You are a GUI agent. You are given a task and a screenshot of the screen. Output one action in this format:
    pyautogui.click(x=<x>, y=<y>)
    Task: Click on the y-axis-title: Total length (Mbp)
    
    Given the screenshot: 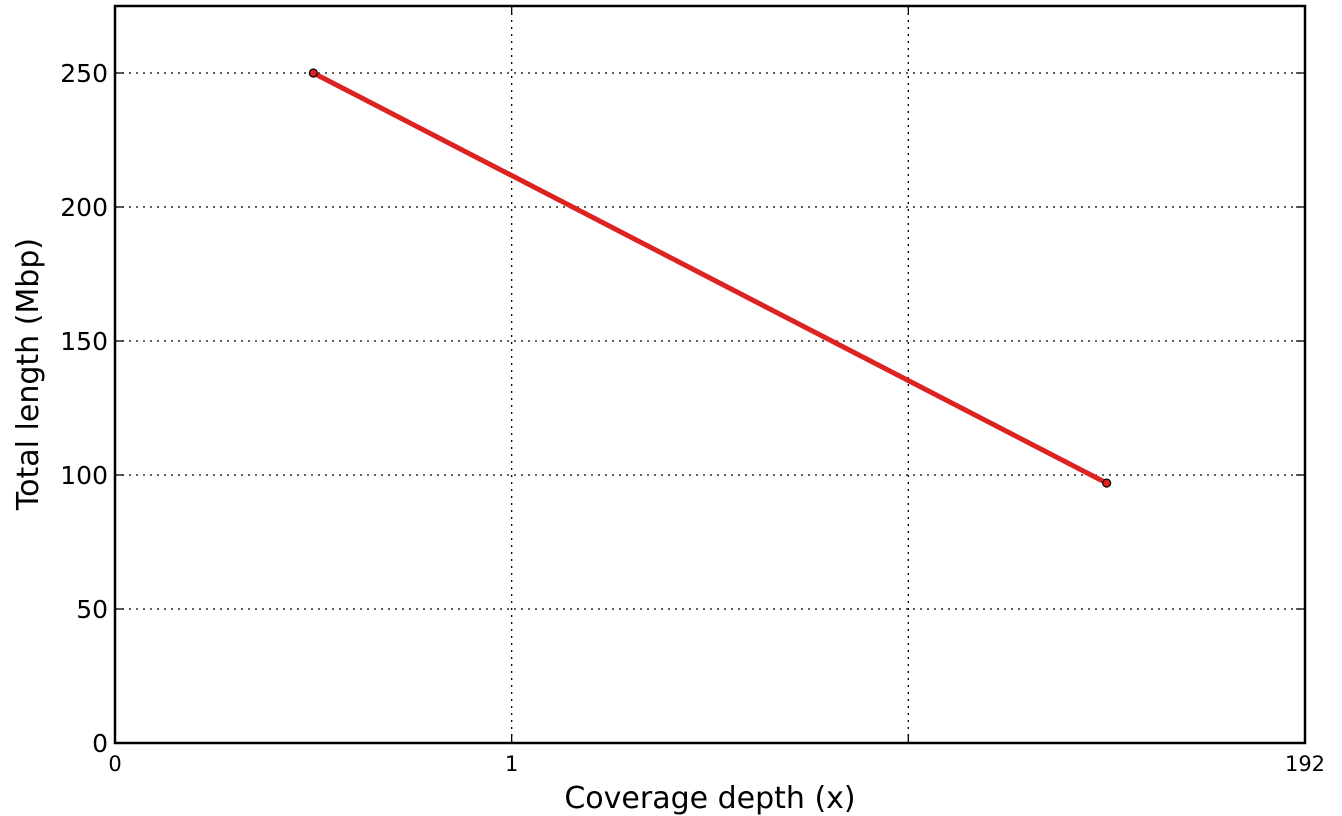 What is the action you would take?
    pyautogui.click(x=28, y=374)
    